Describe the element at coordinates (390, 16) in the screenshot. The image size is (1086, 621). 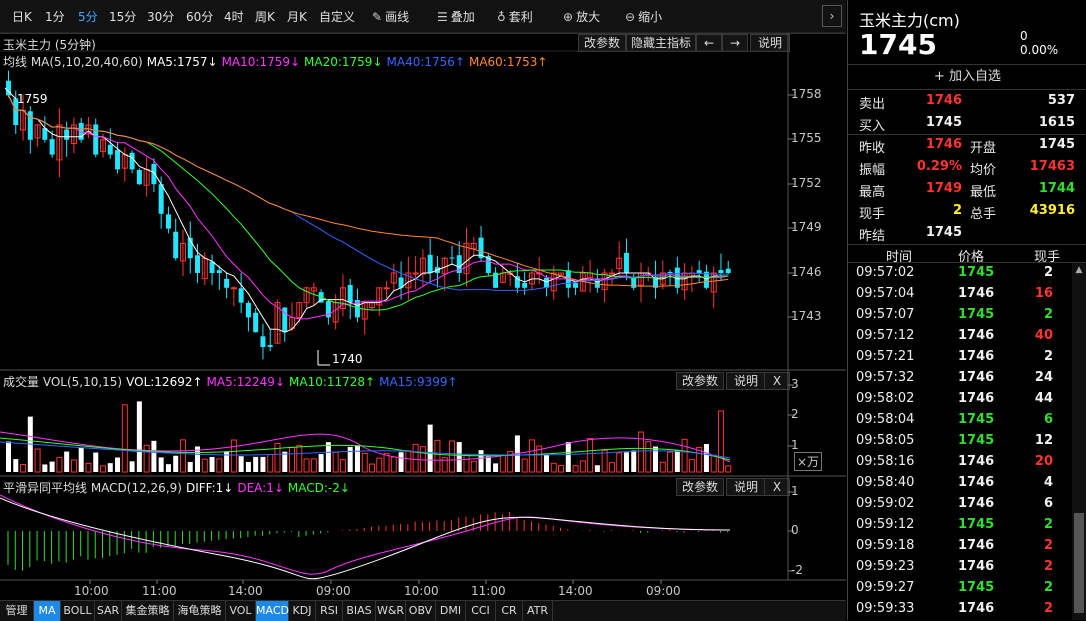
I see `画线-button: ✎ 画线` at that location.